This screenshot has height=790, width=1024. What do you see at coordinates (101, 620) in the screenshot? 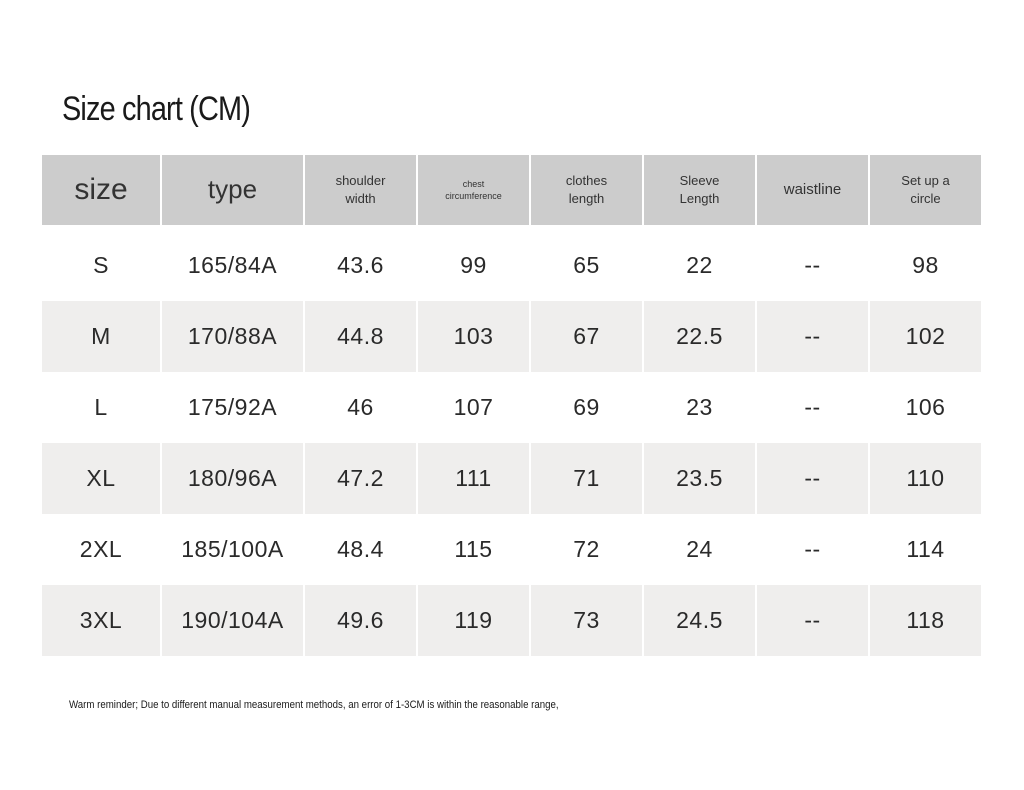
I see `table-cell: 3XL` at bounding box center [101, 620].